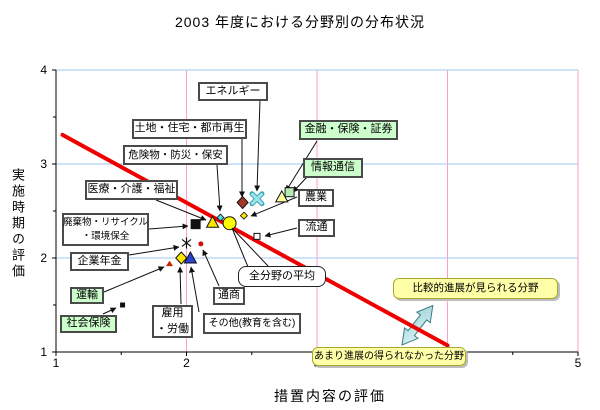 The height and width of the screenshot is (410, 600). What do you see at coordinates (257, 199) in the screenshot?
I see `marker-energy` at bounding box center [257, 199].